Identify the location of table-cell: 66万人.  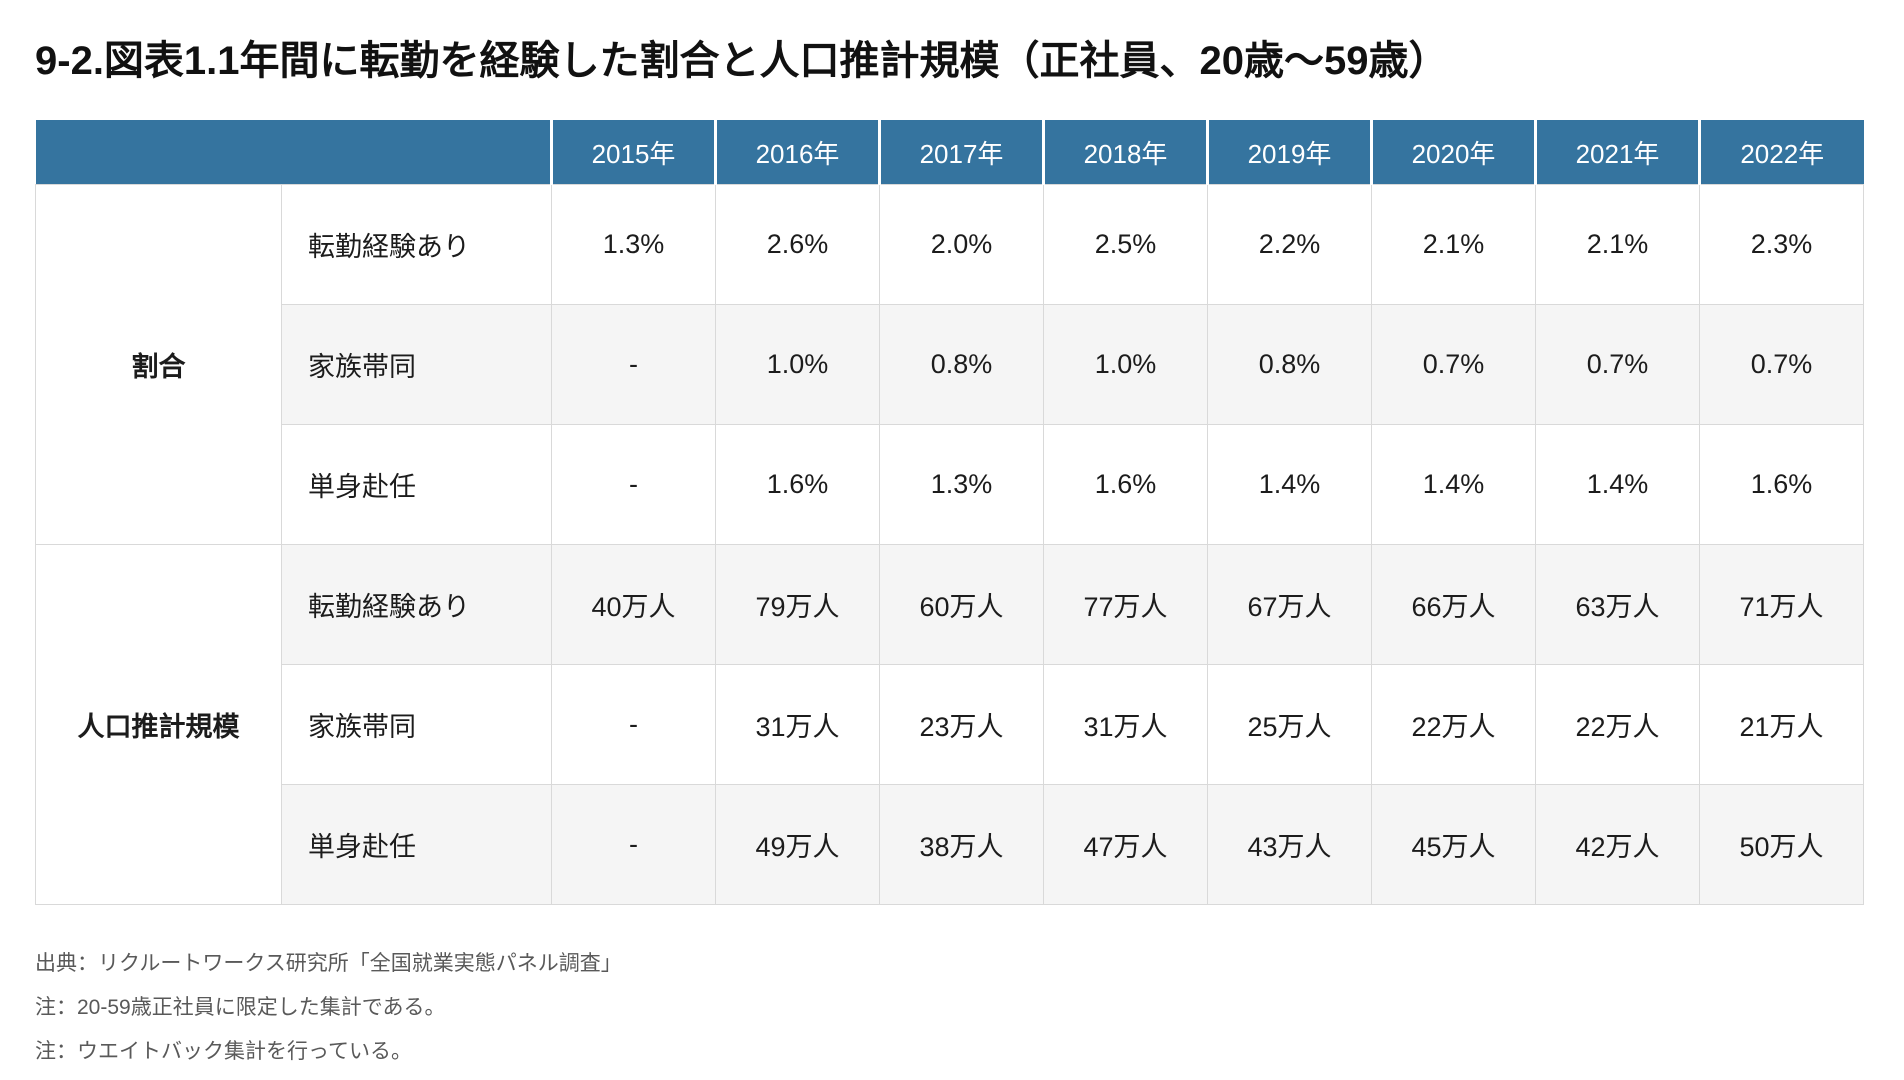
(1453, 604).